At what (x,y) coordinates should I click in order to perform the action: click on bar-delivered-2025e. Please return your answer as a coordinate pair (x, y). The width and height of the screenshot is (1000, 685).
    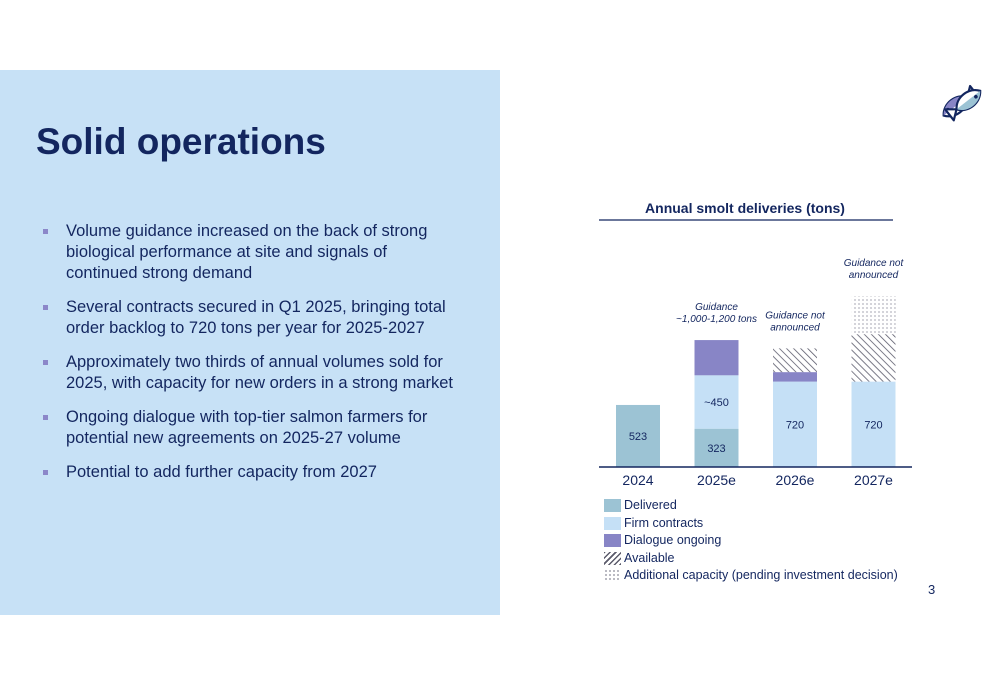
    Looking at the image, I should click on (716, 447).